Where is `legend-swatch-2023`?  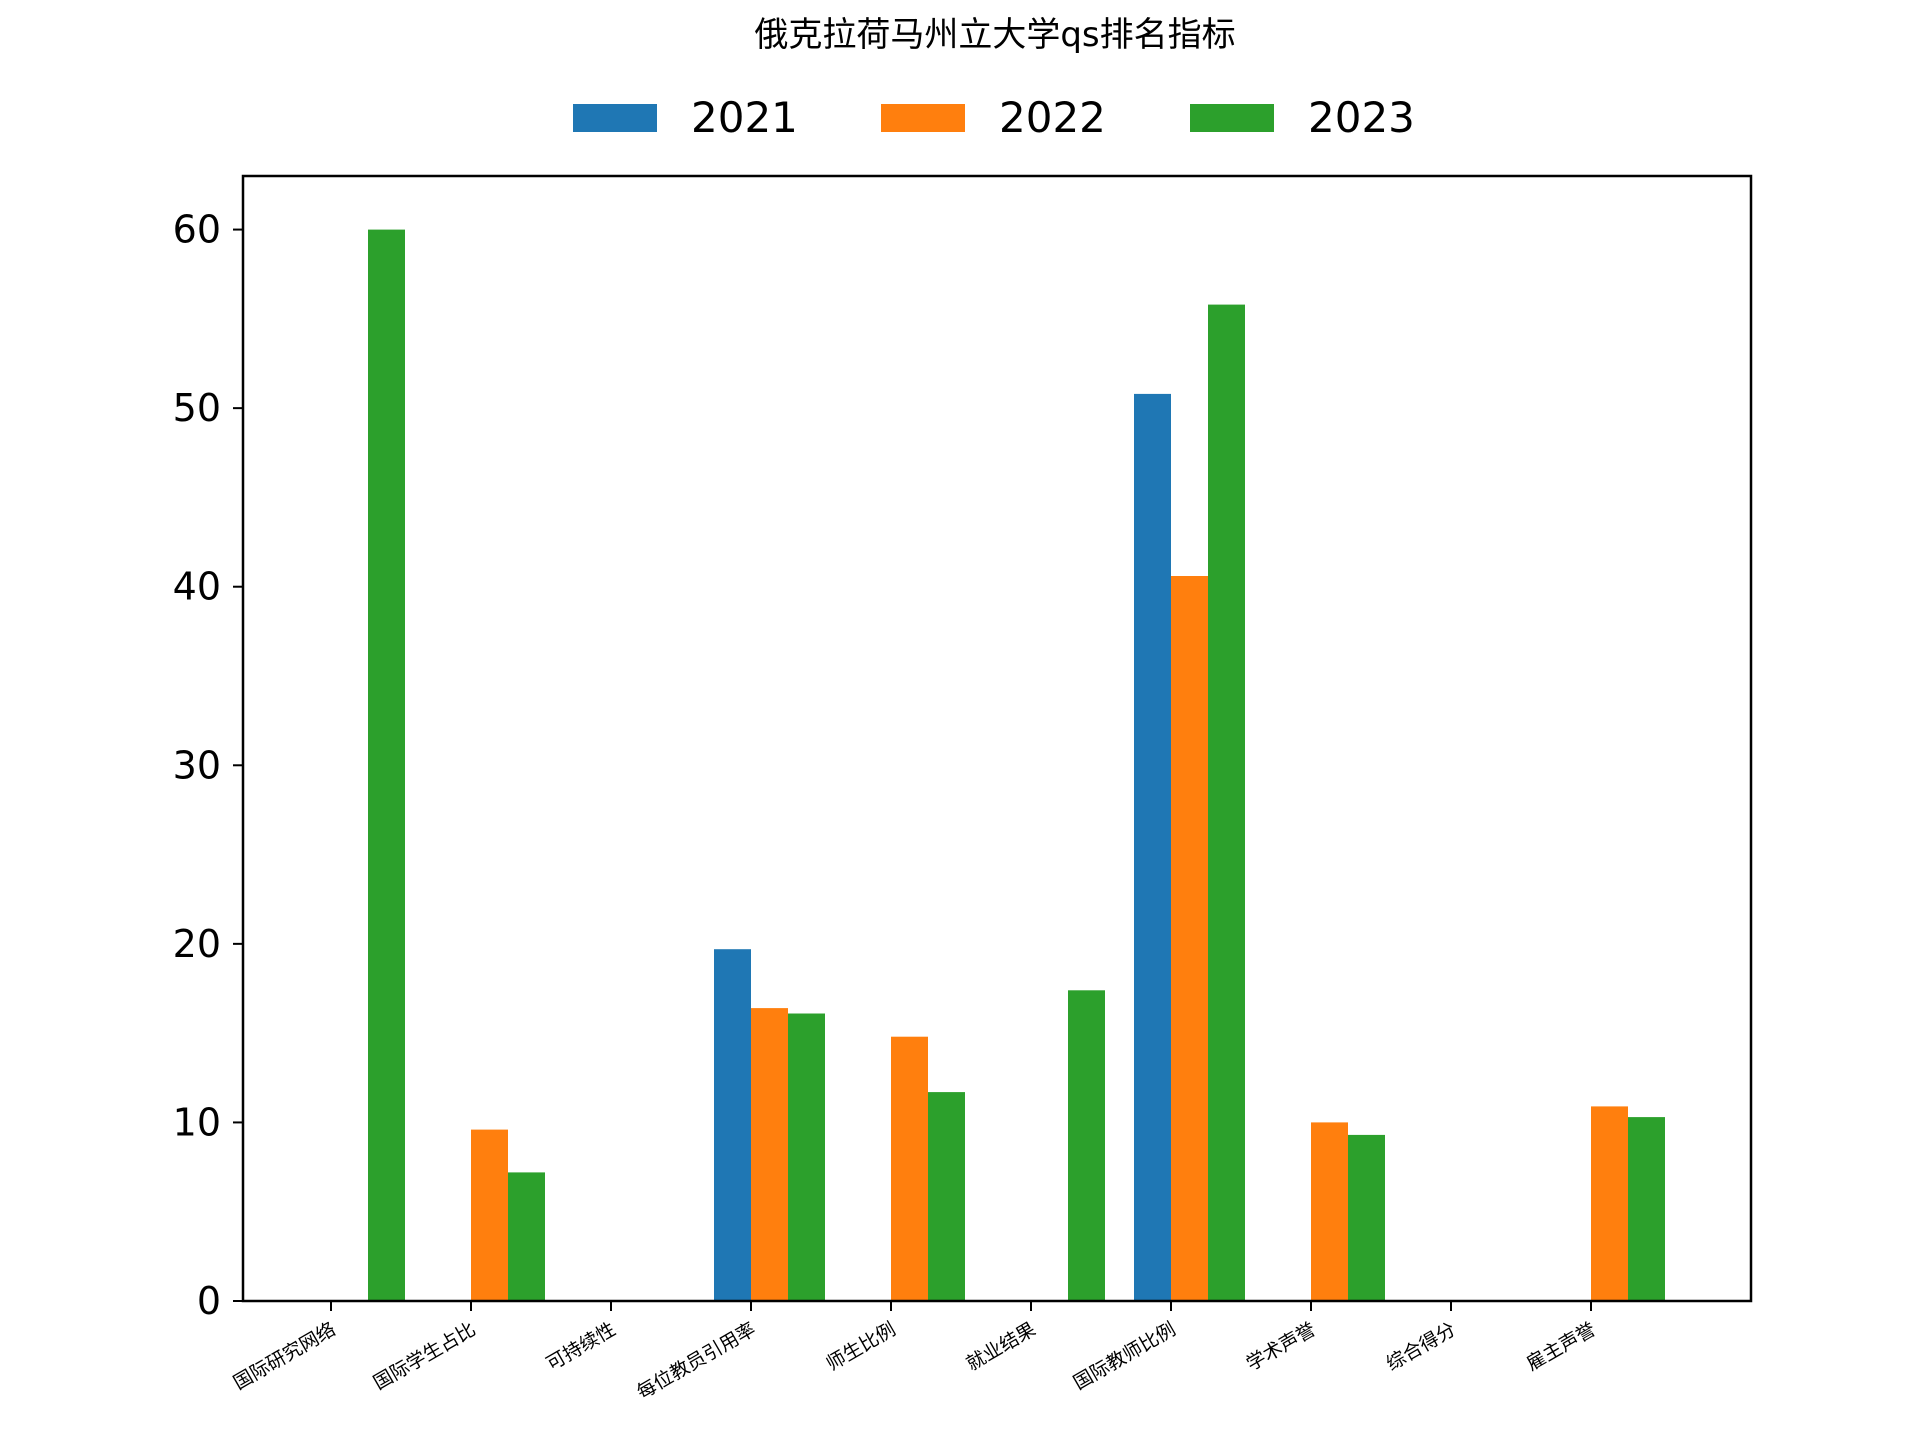 legend-swatch-2023 is located at coordinates (1232, 118).